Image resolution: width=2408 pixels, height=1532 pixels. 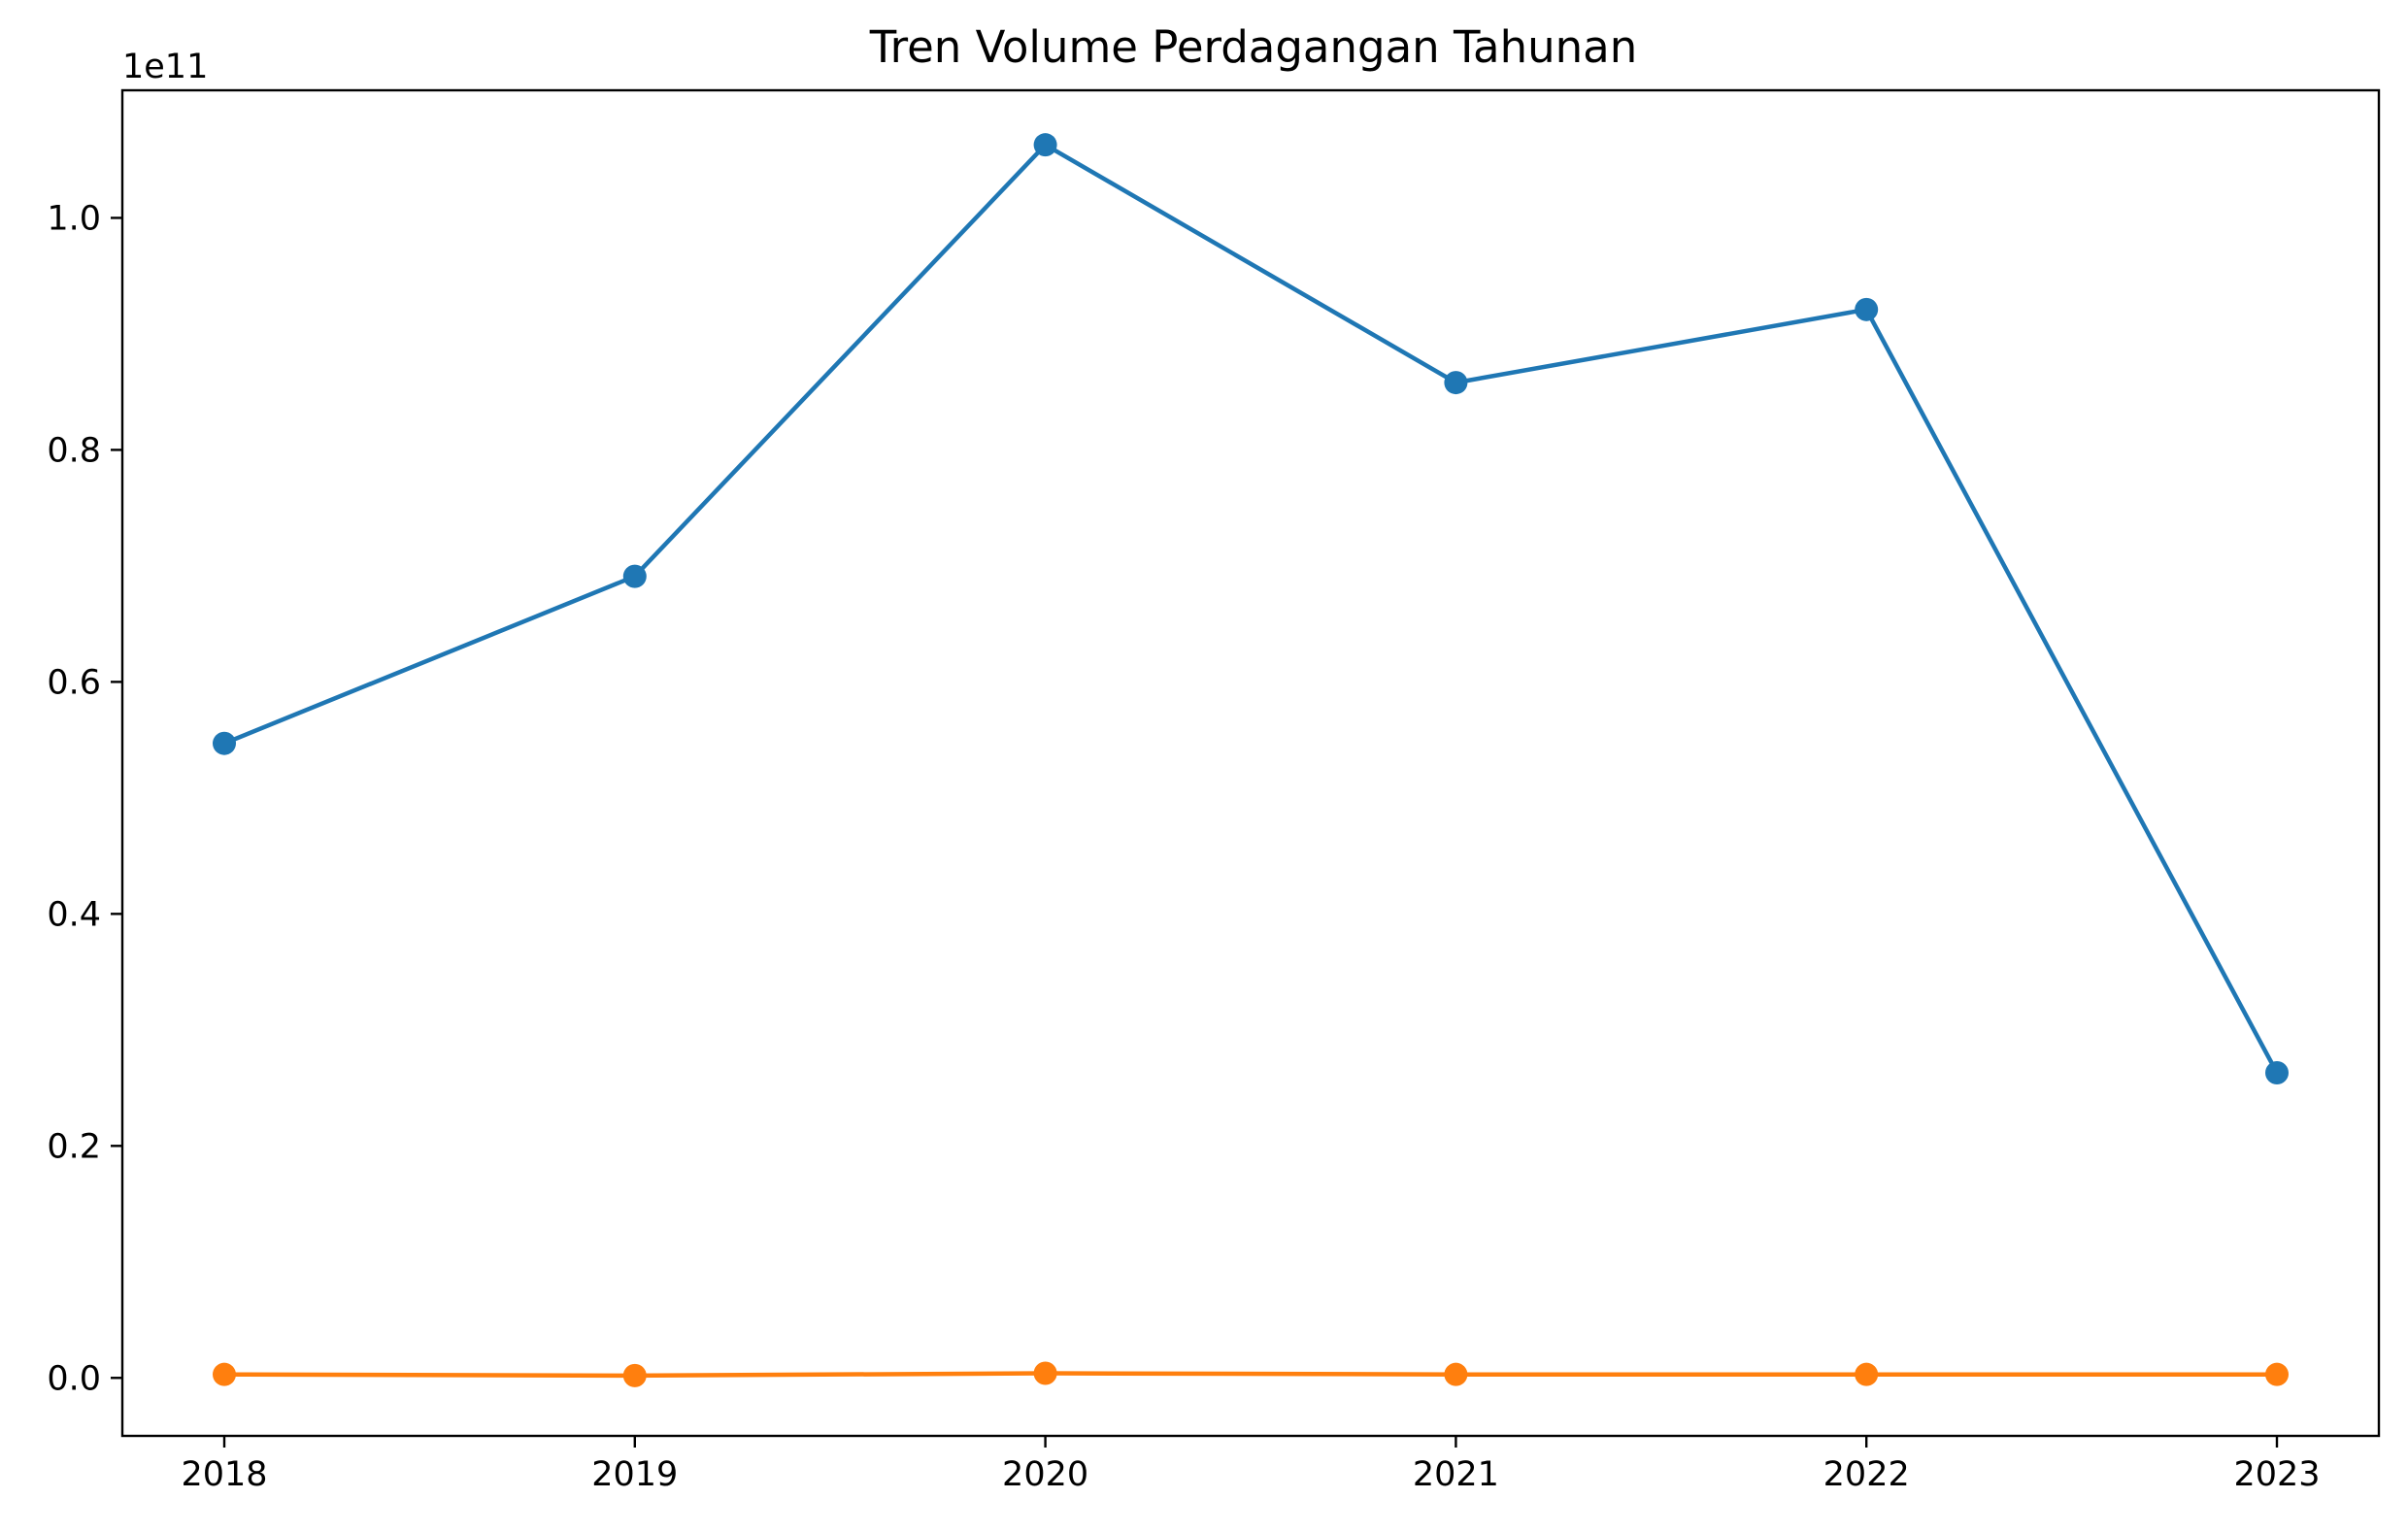 I want to click on series-line, so click(x=1250, y=1375).